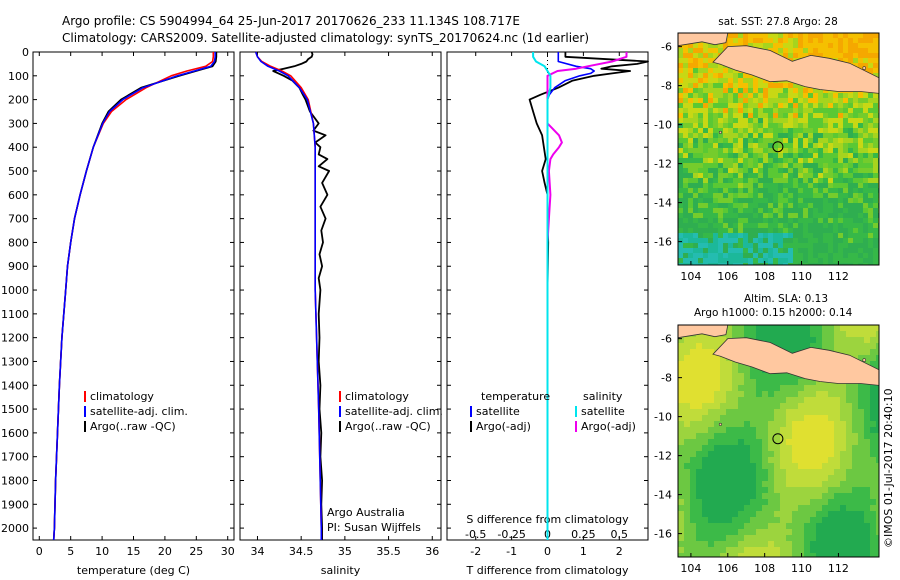  I want to click on x-tick-label: 10, so click(102, 551).